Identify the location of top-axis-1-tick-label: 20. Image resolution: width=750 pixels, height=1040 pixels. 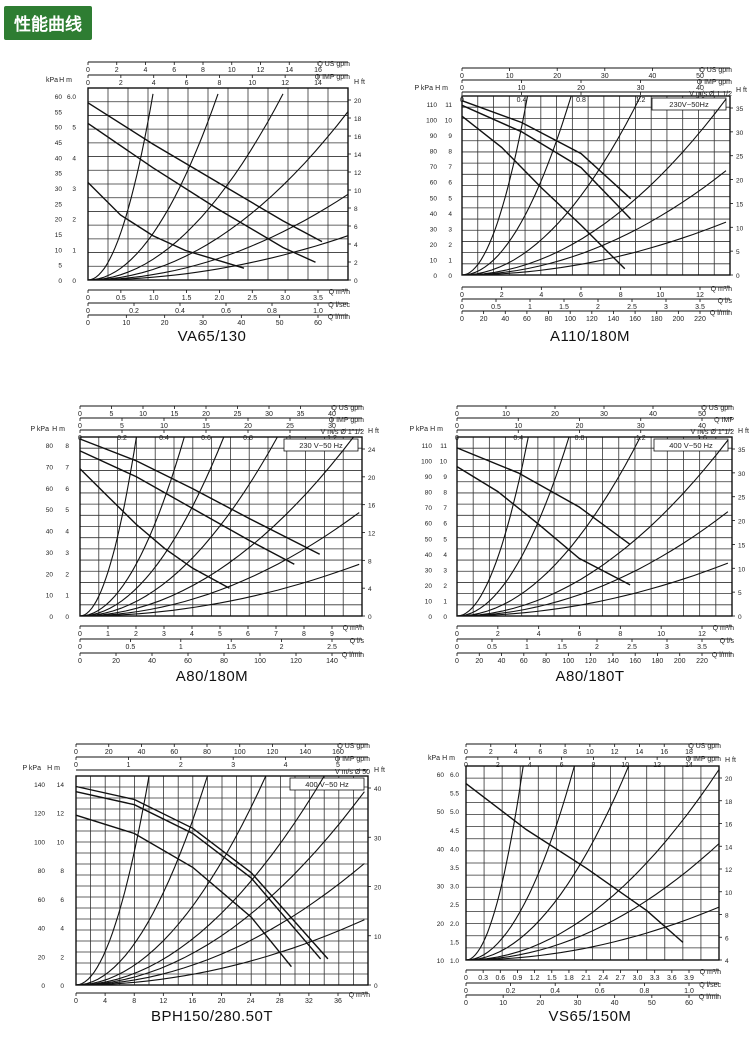
(581, 88).